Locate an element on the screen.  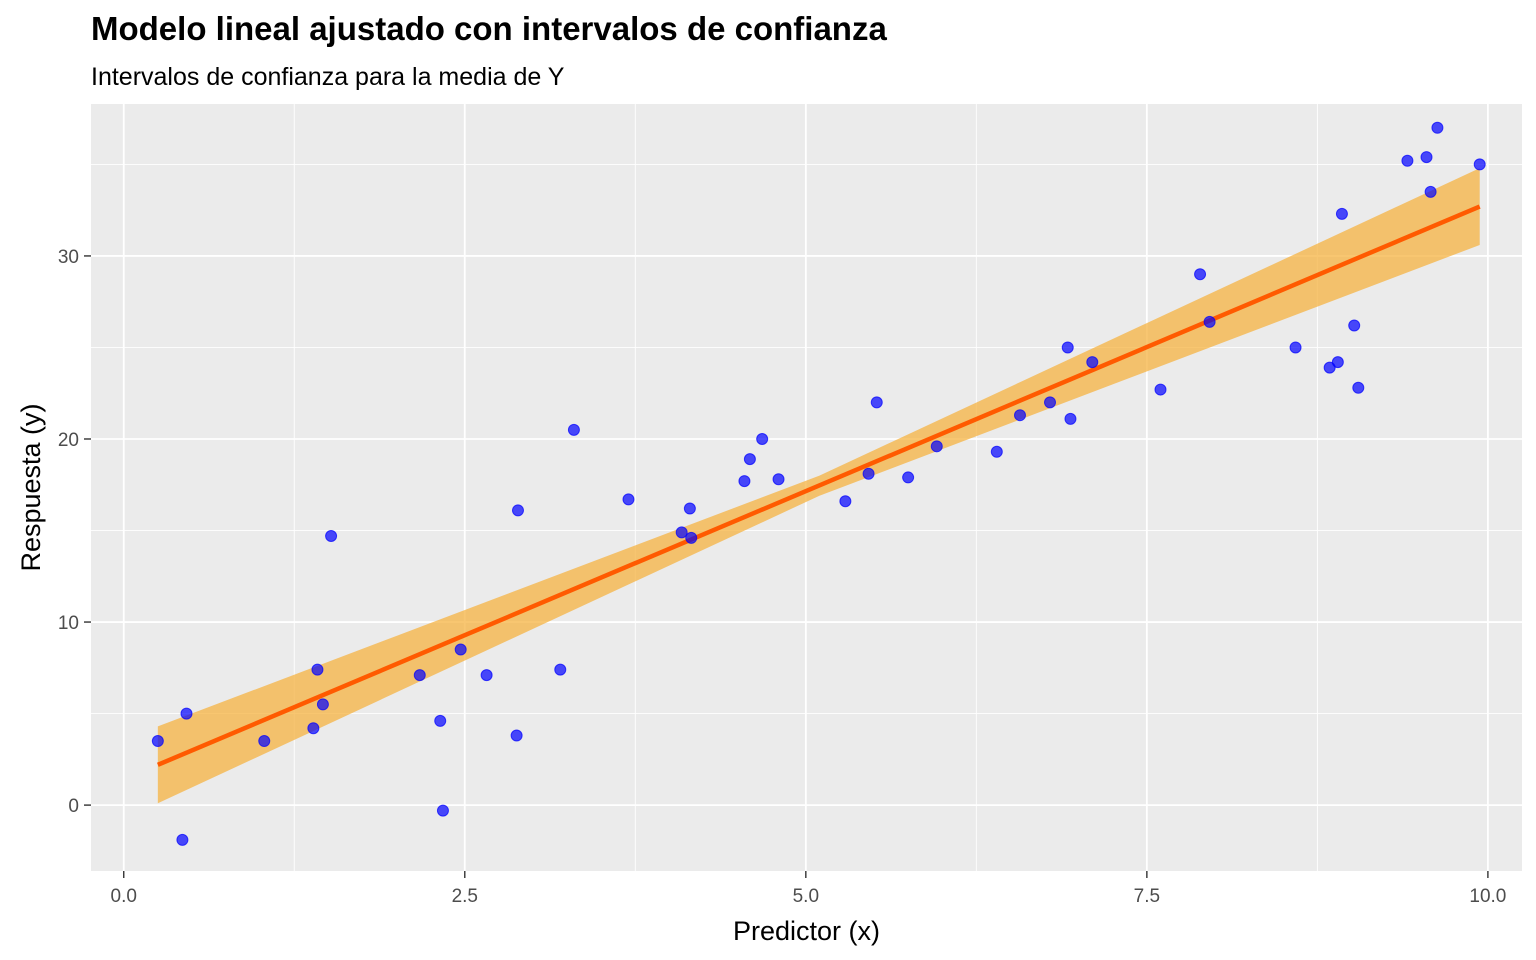
y-tick-label: 30 is located at coordinates (68, 257).